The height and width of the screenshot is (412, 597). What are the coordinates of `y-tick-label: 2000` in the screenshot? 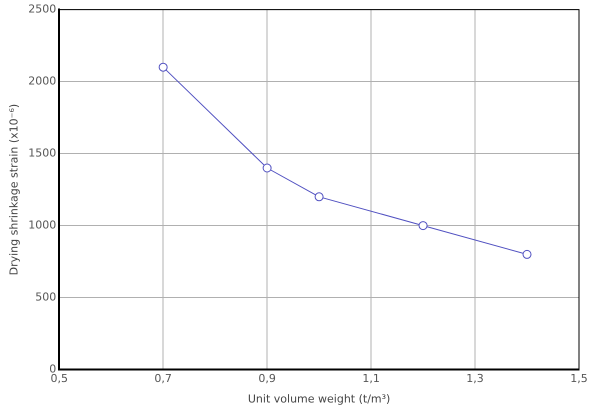 It's located at (42, 81).